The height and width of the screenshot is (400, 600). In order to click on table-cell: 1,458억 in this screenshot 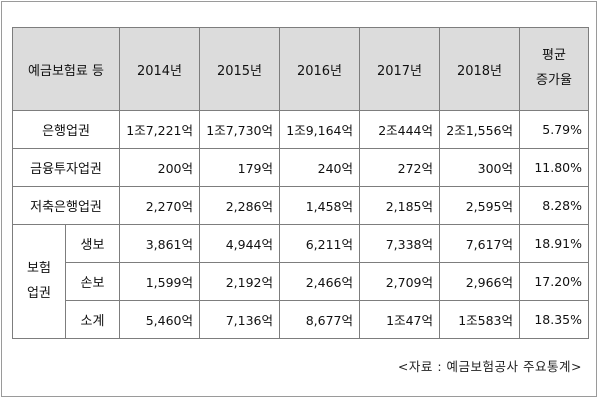, I will do `click(319, 205)`.